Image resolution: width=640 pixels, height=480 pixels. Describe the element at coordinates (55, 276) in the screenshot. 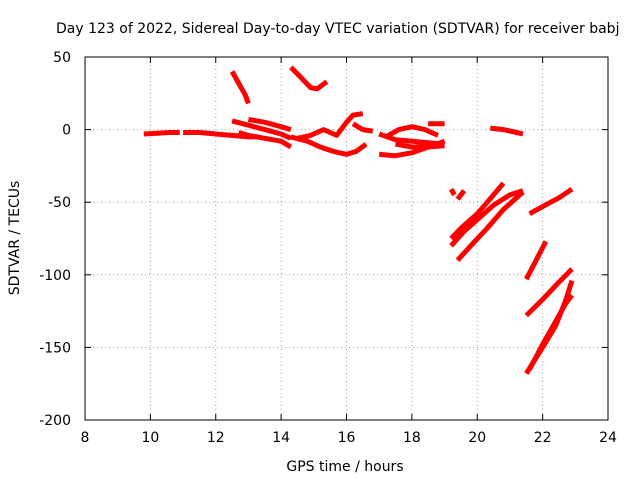

I see `y-tick-label: -100` at that location.